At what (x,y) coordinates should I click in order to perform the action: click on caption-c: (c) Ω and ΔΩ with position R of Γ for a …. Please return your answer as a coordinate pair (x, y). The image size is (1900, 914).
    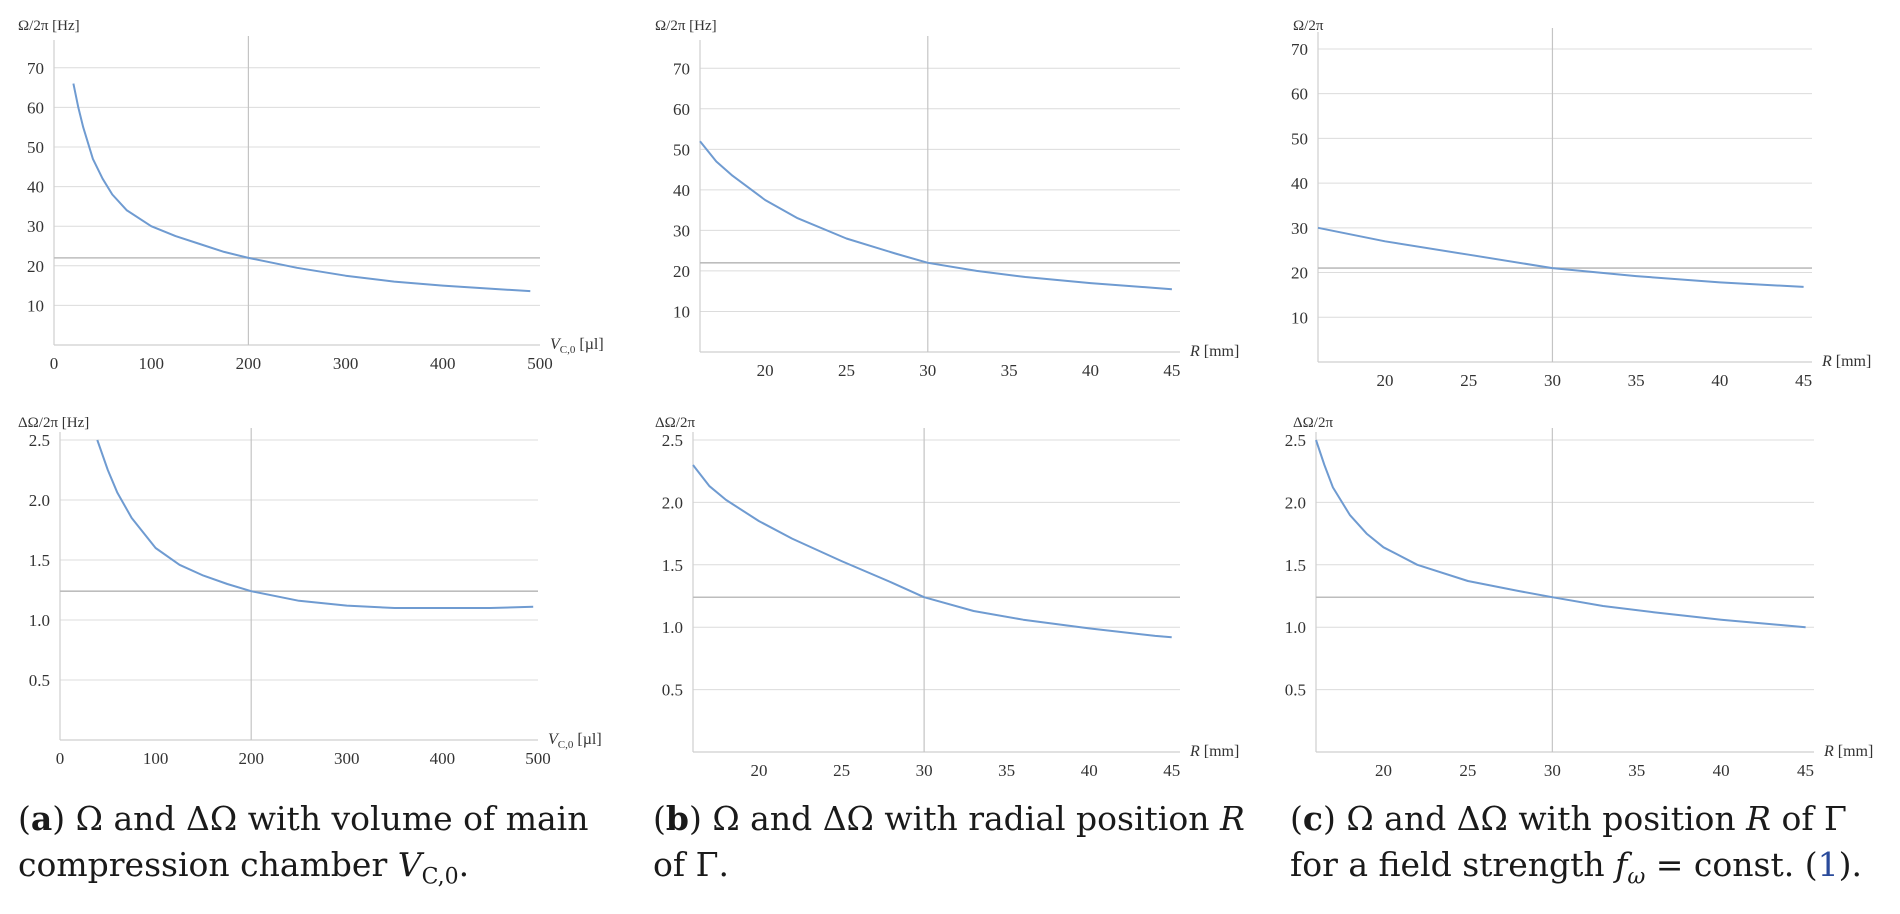
    Looking at the image, I should click on (1576, 844).